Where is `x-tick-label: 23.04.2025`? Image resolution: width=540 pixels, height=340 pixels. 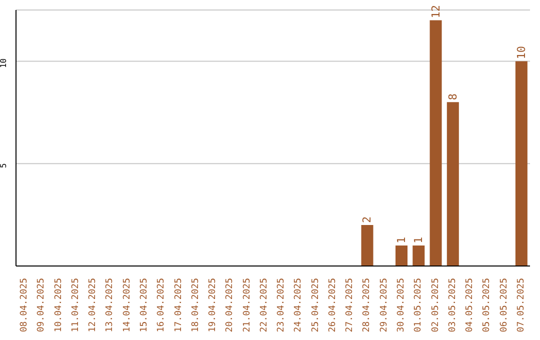 x-tick-label: 23.04.2025 is located at coordinates (281, 305).